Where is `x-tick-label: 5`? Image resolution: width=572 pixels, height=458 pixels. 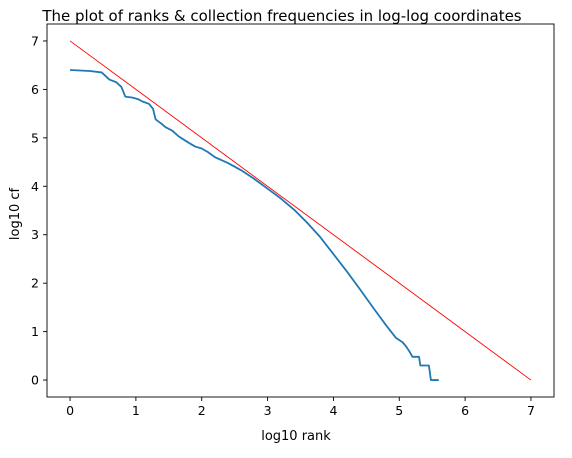 x-tick-label: 5 is located at coordinates (399, 410).